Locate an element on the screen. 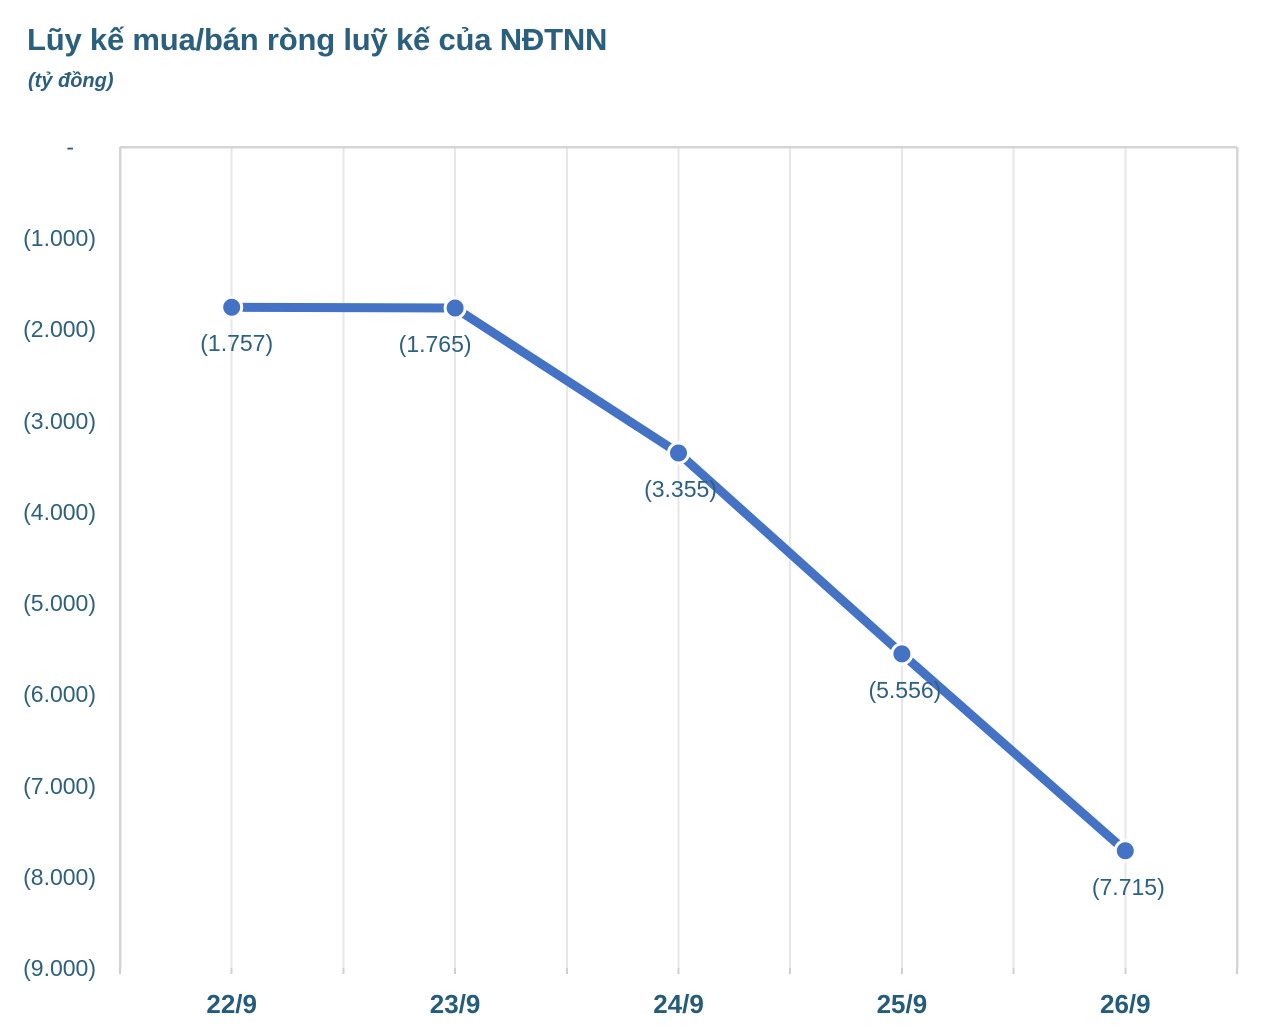 This screenshot has height=1033, width=1270. y-axis-label: (1.000) is located at coordinates (59, 238).